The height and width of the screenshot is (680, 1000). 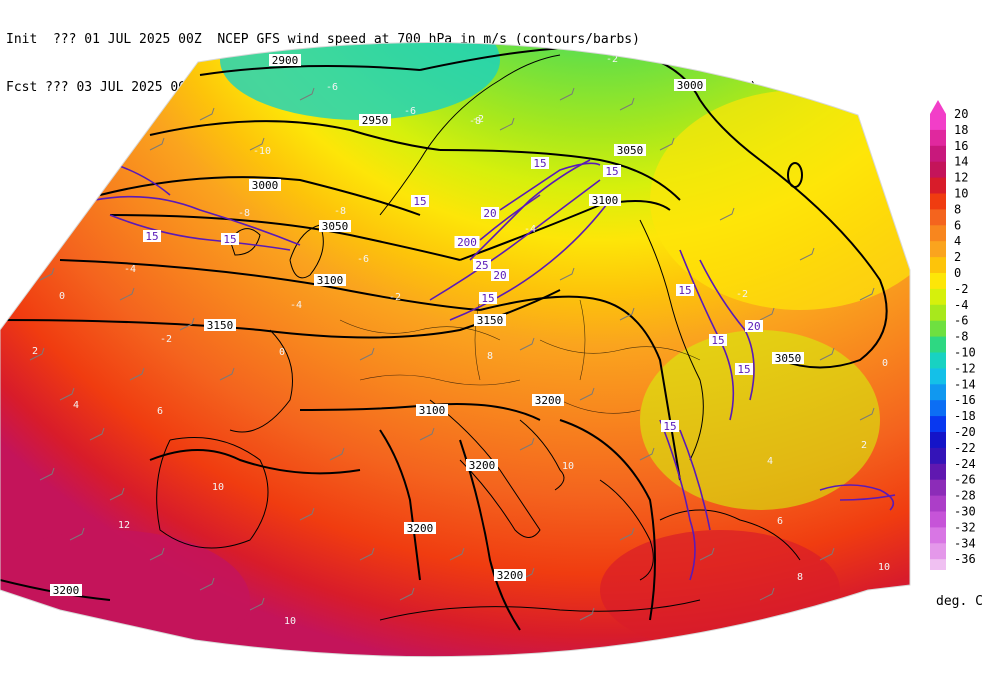 I want to click on legend-label: -4, so click(x=961, y=305).